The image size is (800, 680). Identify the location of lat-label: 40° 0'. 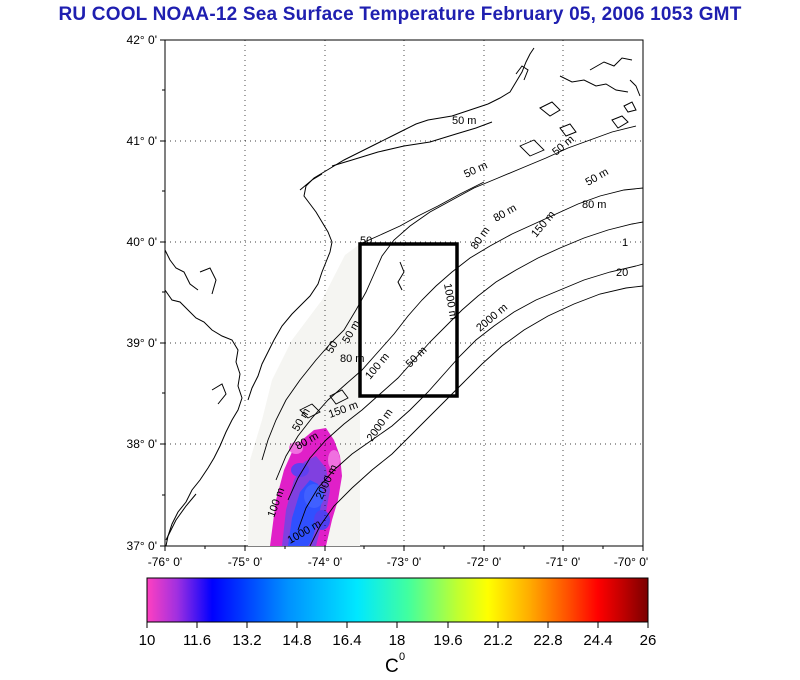
(142, 242).